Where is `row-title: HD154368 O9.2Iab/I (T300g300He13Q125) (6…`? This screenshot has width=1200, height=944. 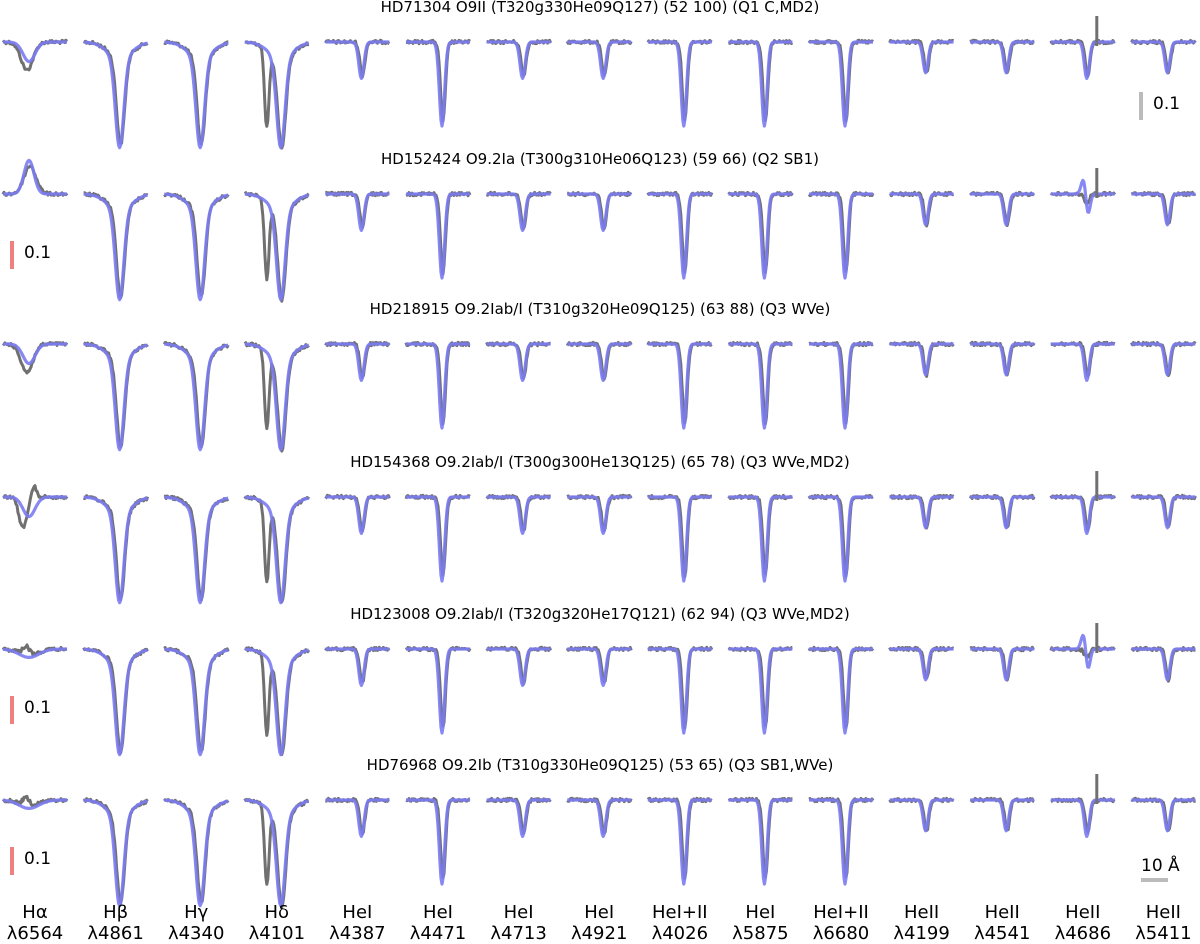
row-title: HD154368 O9.2Iab/I (T300g300He13Q125) (6… is located at coordinates (600, 462).